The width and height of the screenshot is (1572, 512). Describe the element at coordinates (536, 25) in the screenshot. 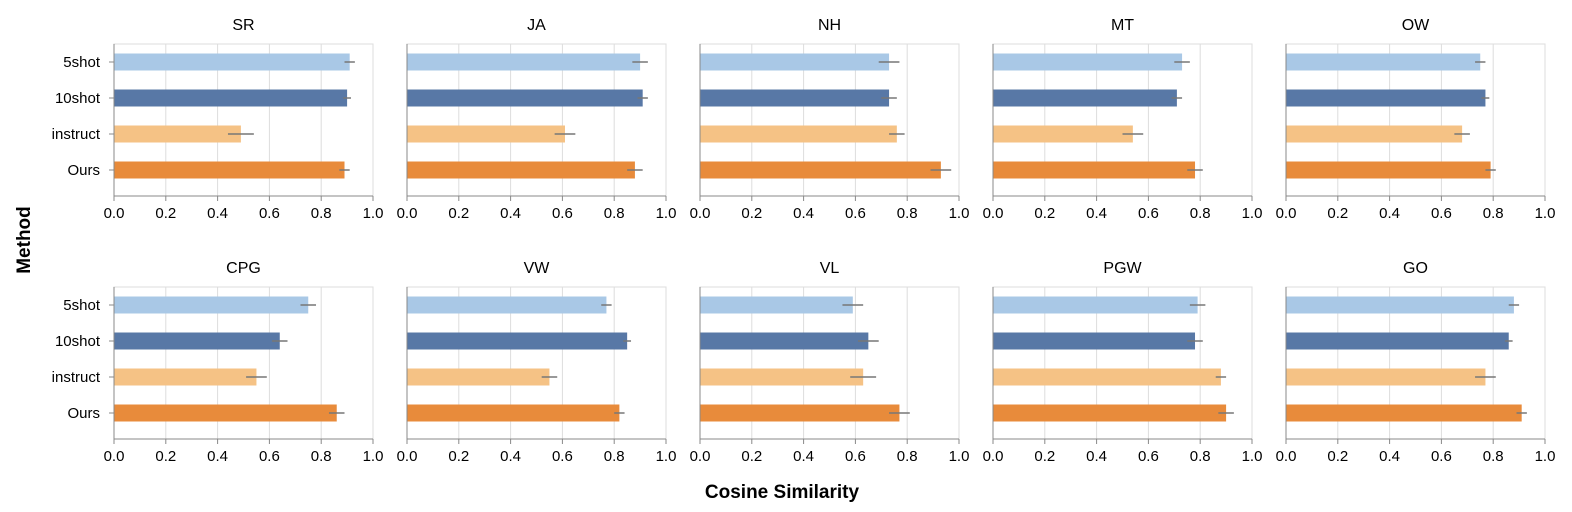

I see `facet-title: JA` at that location.